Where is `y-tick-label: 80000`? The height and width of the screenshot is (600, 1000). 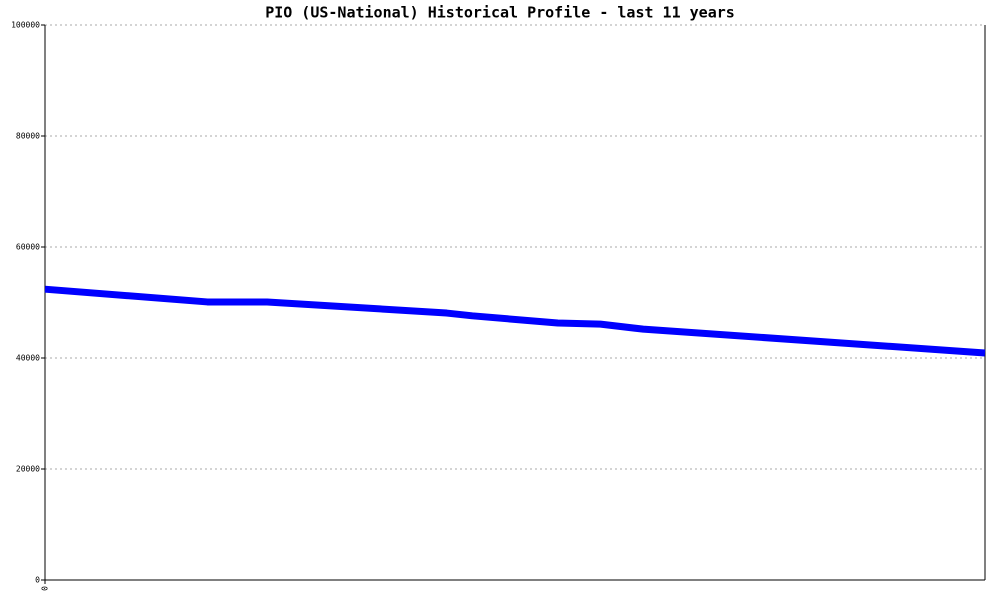 y-tick-label: 80000 is located at coordinates (28, 136).